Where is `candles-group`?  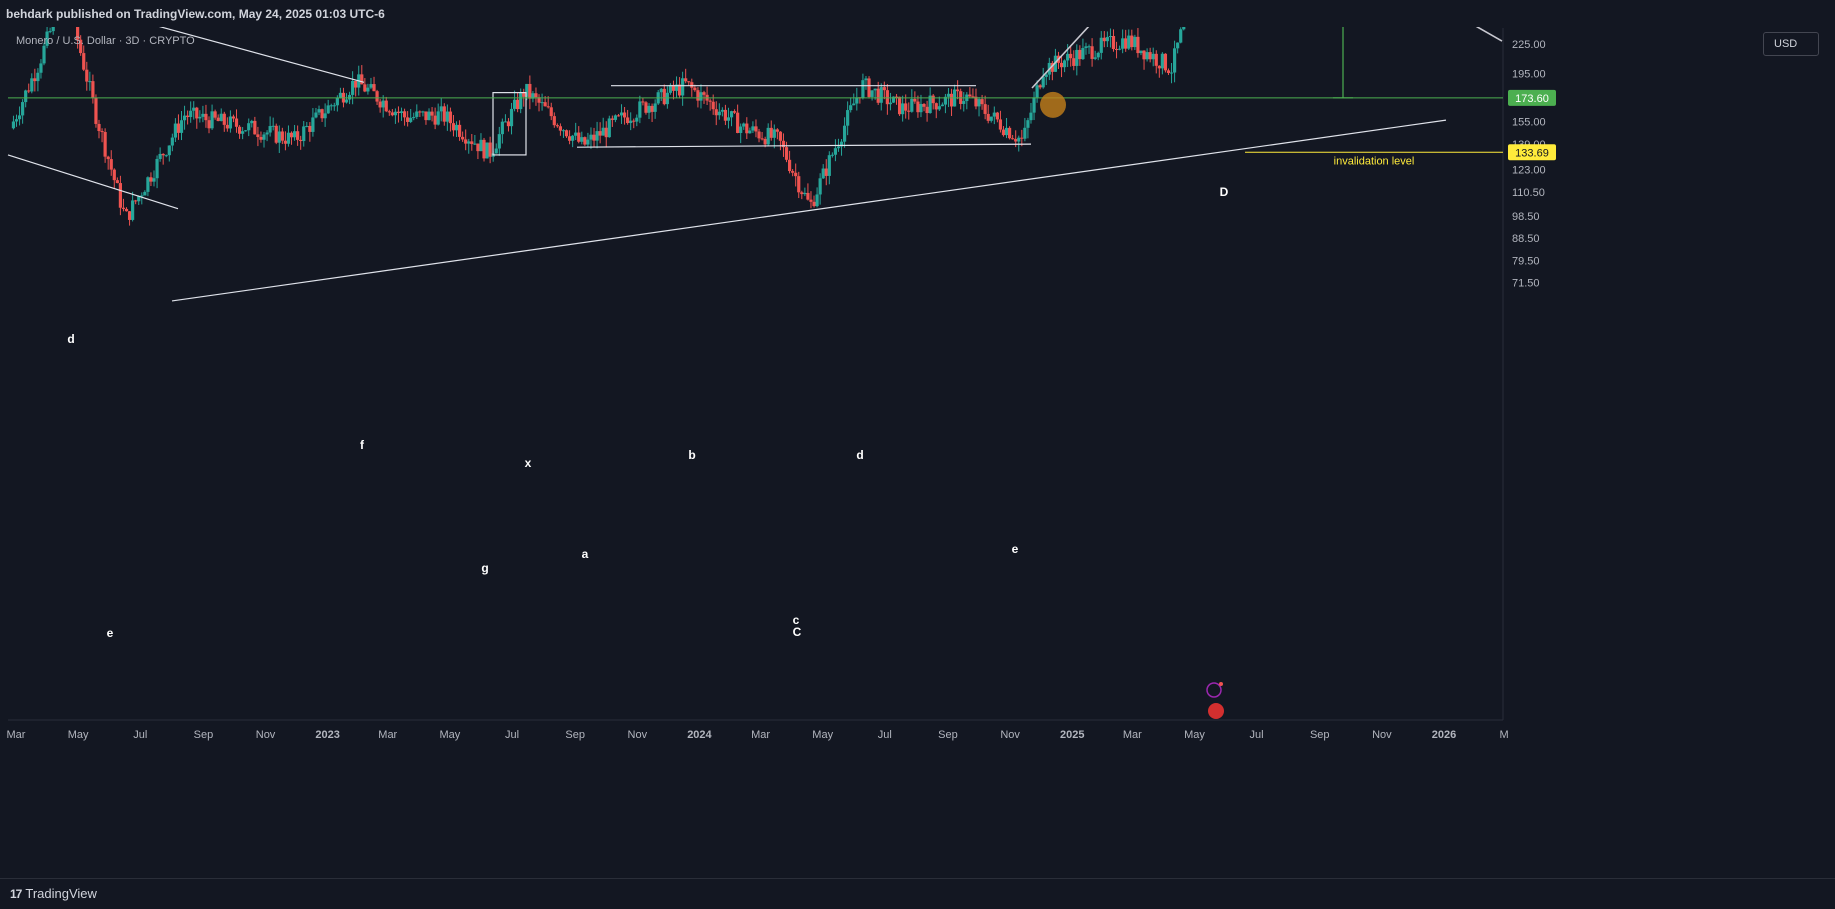 candles-group is located at coordinates (598, 126).